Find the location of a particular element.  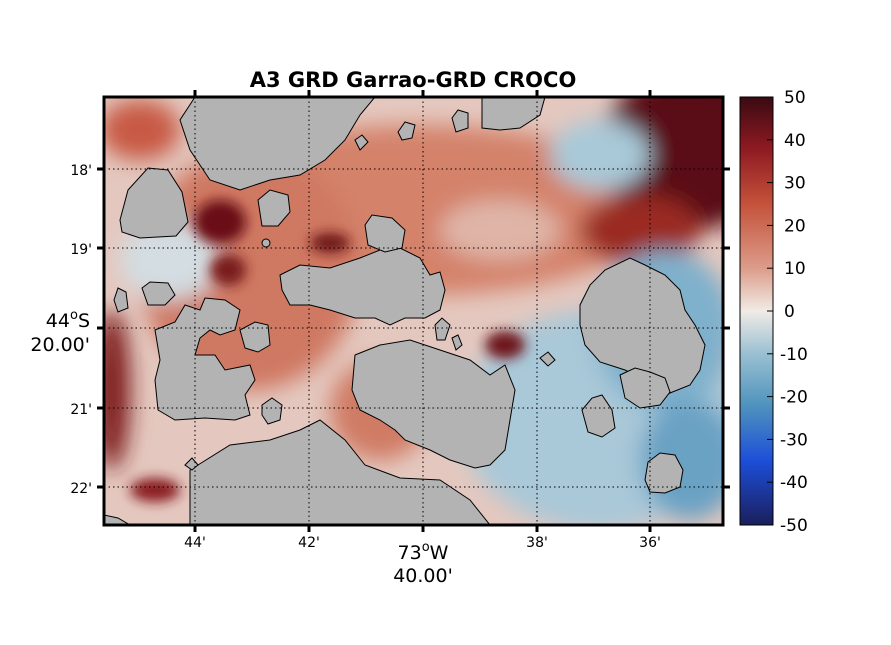

colorbar-tick-label: -10 is located at coordinates (794, 355).